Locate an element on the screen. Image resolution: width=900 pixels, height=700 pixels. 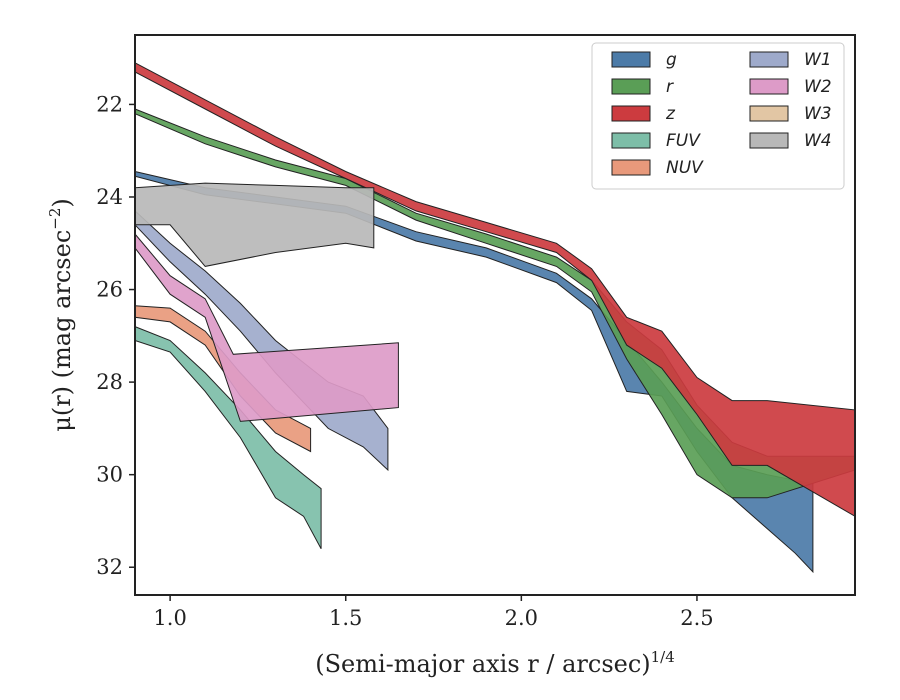
legend-swatch-nuv is located at coordinates (631, 167).